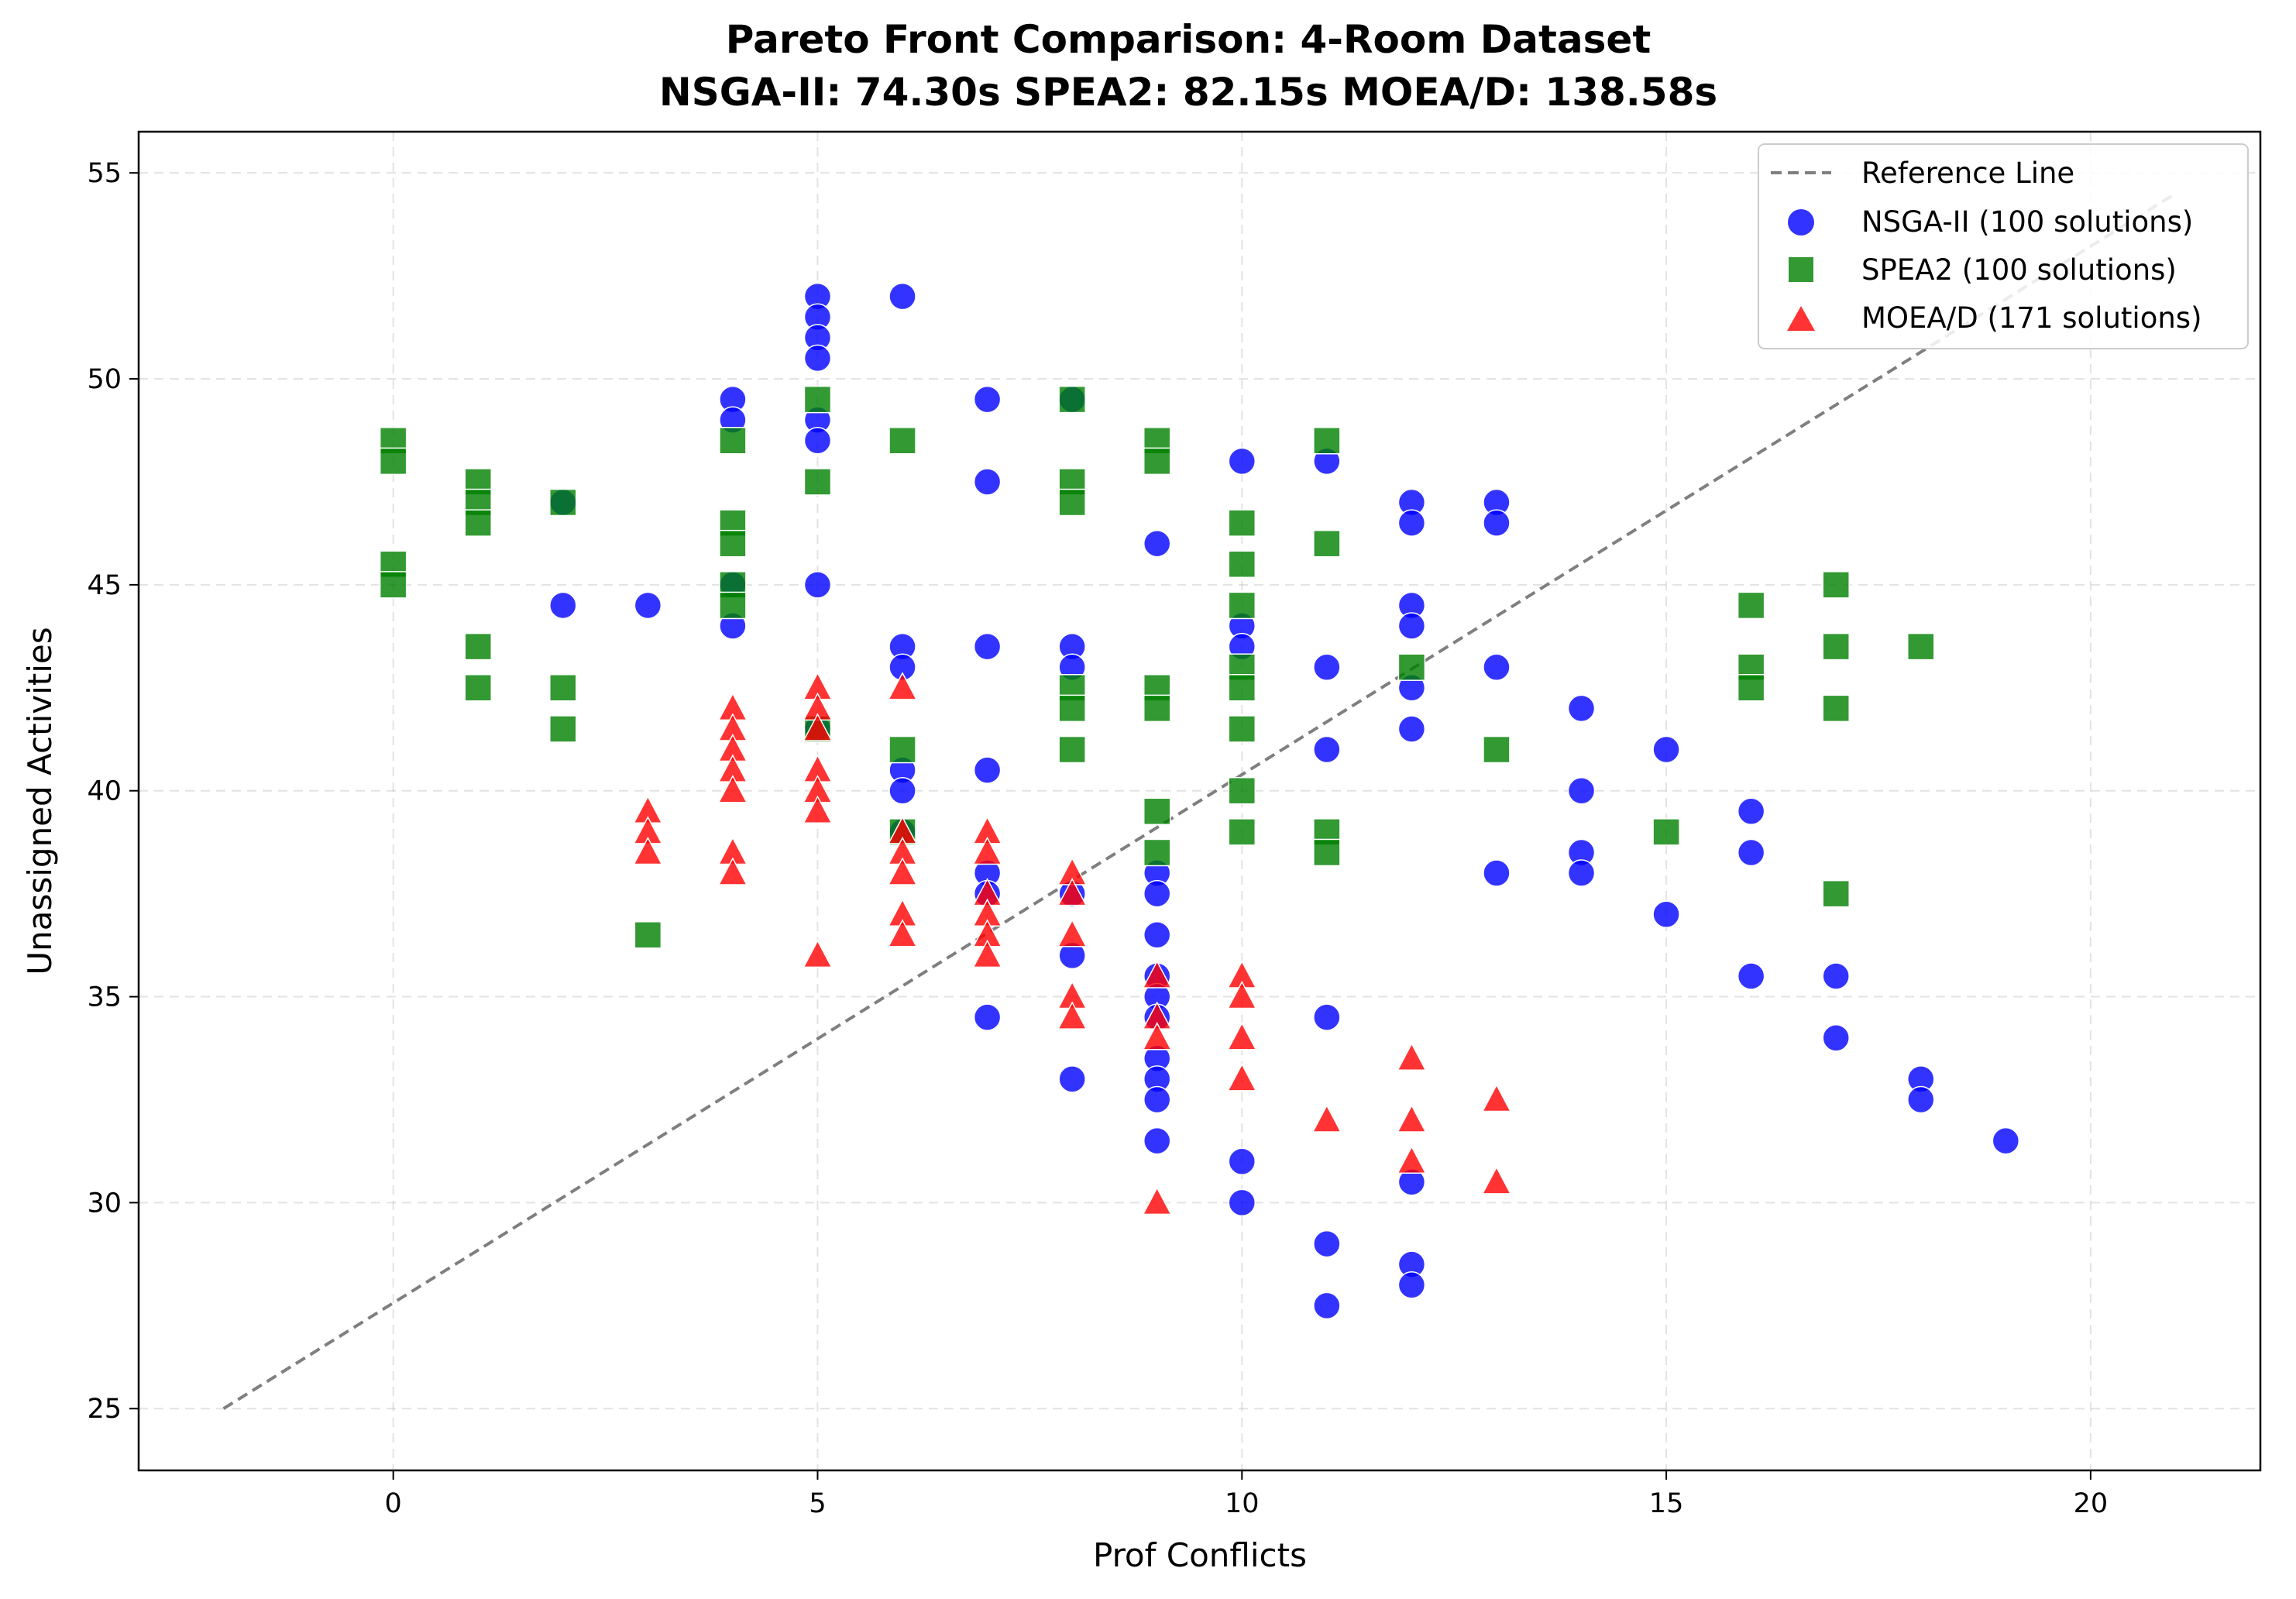 The width and height of the screenshot is (2296, 1599). I want to click on legend-moead-marker, so click(1801, 318).